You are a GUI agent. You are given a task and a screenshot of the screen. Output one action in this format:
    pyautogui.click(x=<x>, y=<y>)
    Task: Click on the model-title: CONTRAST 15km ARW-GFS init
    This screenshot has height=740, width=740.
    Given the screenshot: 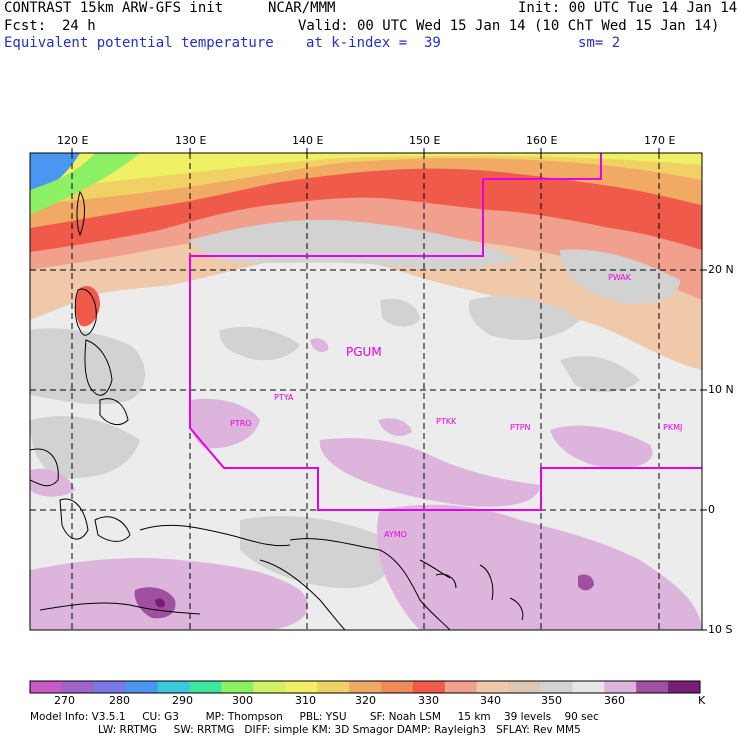 What is the action you would take?
    pyautogui.click(x=114, y=8)
    